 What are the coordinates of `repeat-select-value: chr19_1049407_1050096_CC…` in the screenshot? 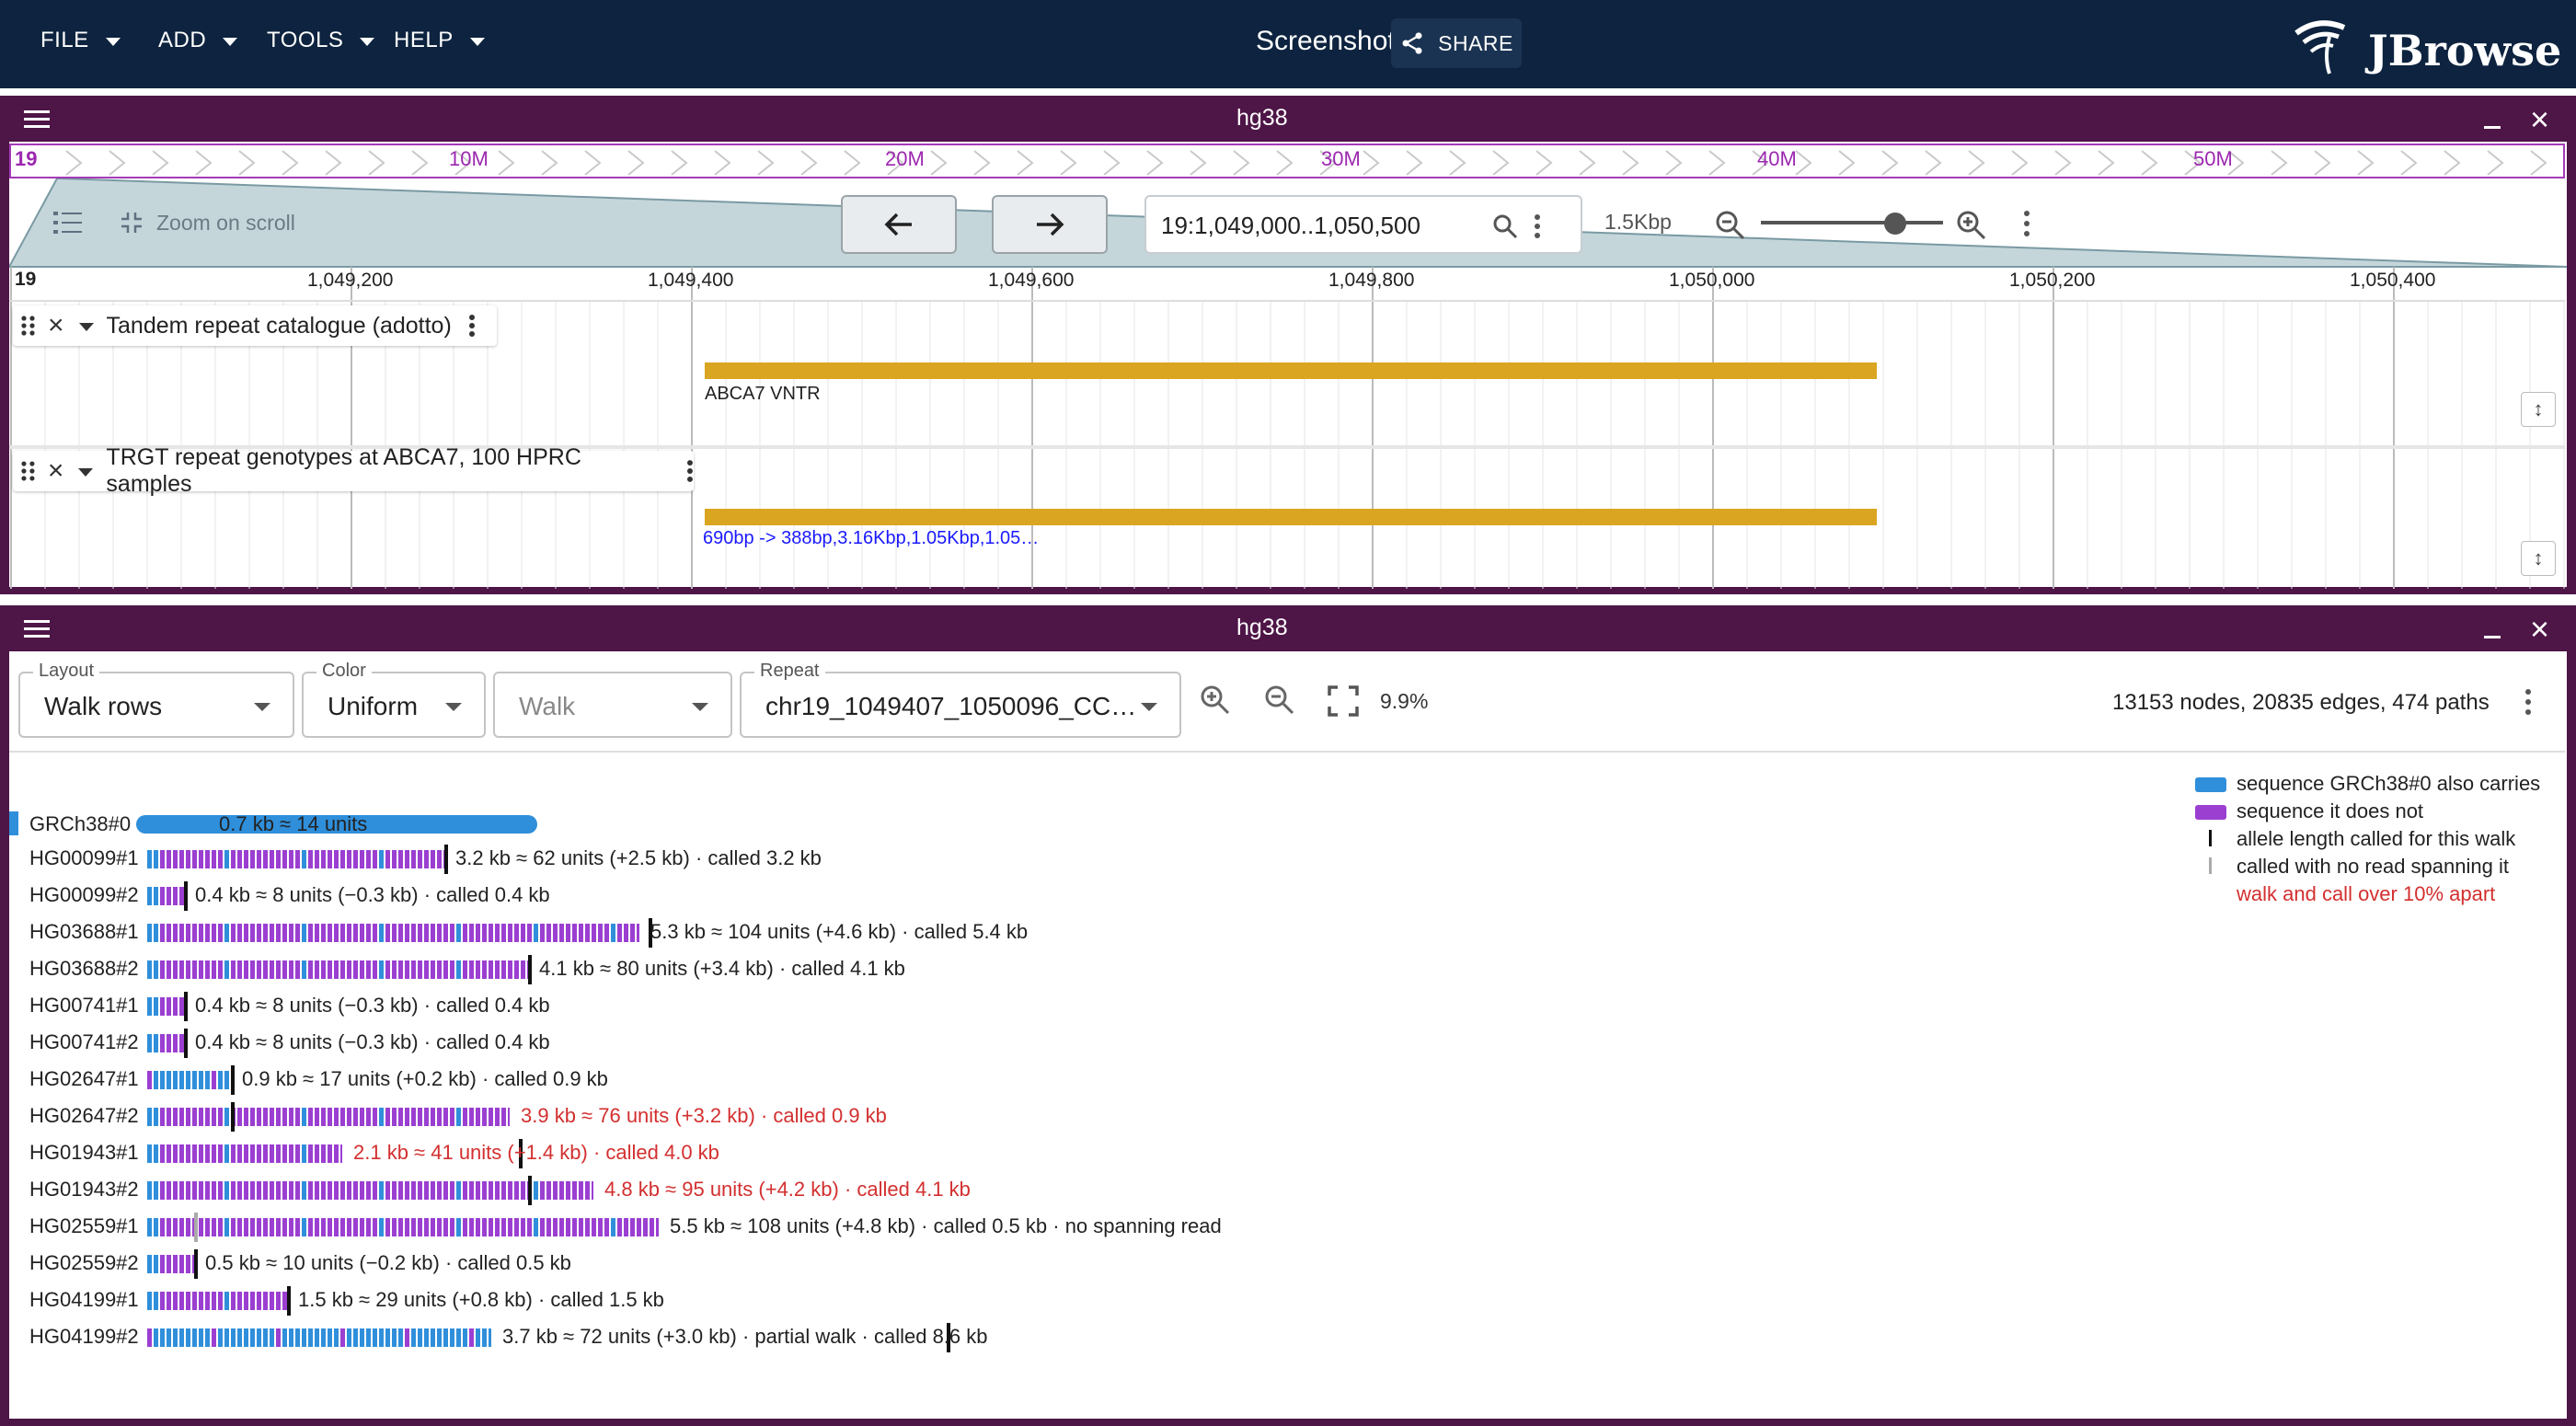 It's located at (951, 706).